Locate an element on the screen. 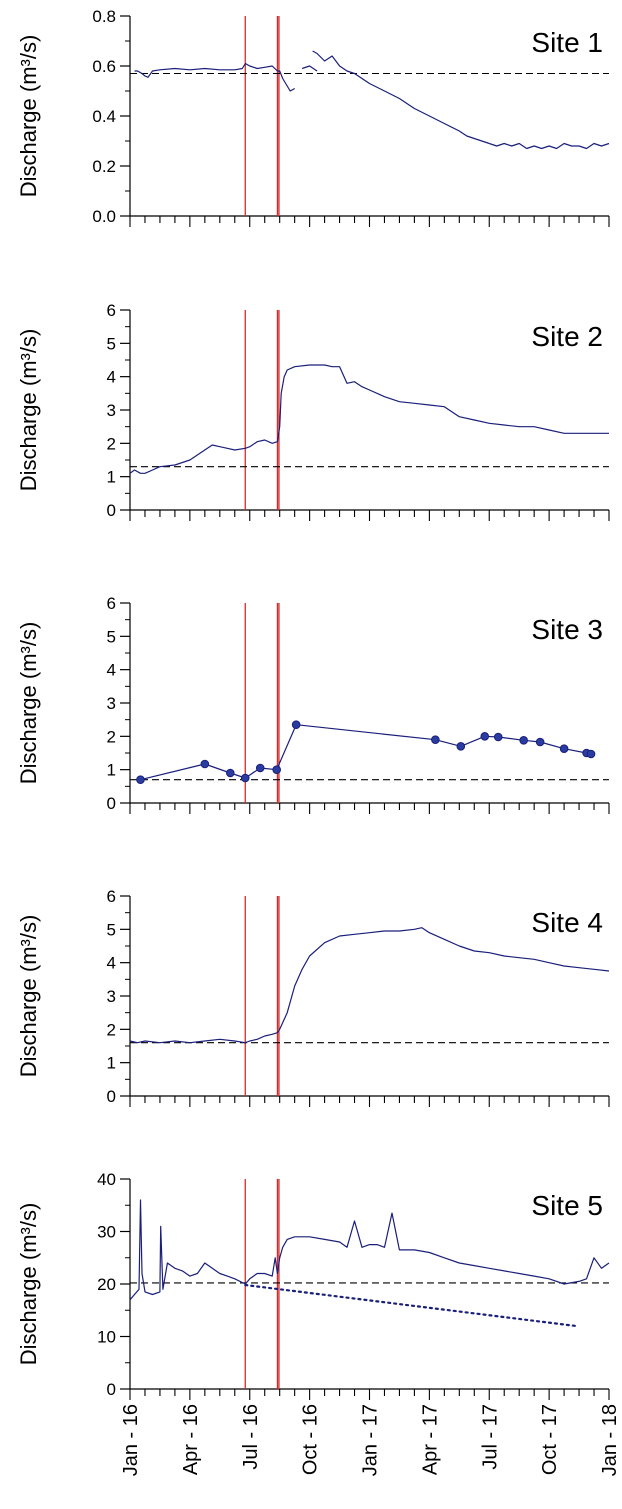 Image resolution: width=622 pixels, height=1509 pixels. panel-site-5: 0 10 20 30 40 Discharge (m³/s) Site 5 is located at coordinates (313, 1285).